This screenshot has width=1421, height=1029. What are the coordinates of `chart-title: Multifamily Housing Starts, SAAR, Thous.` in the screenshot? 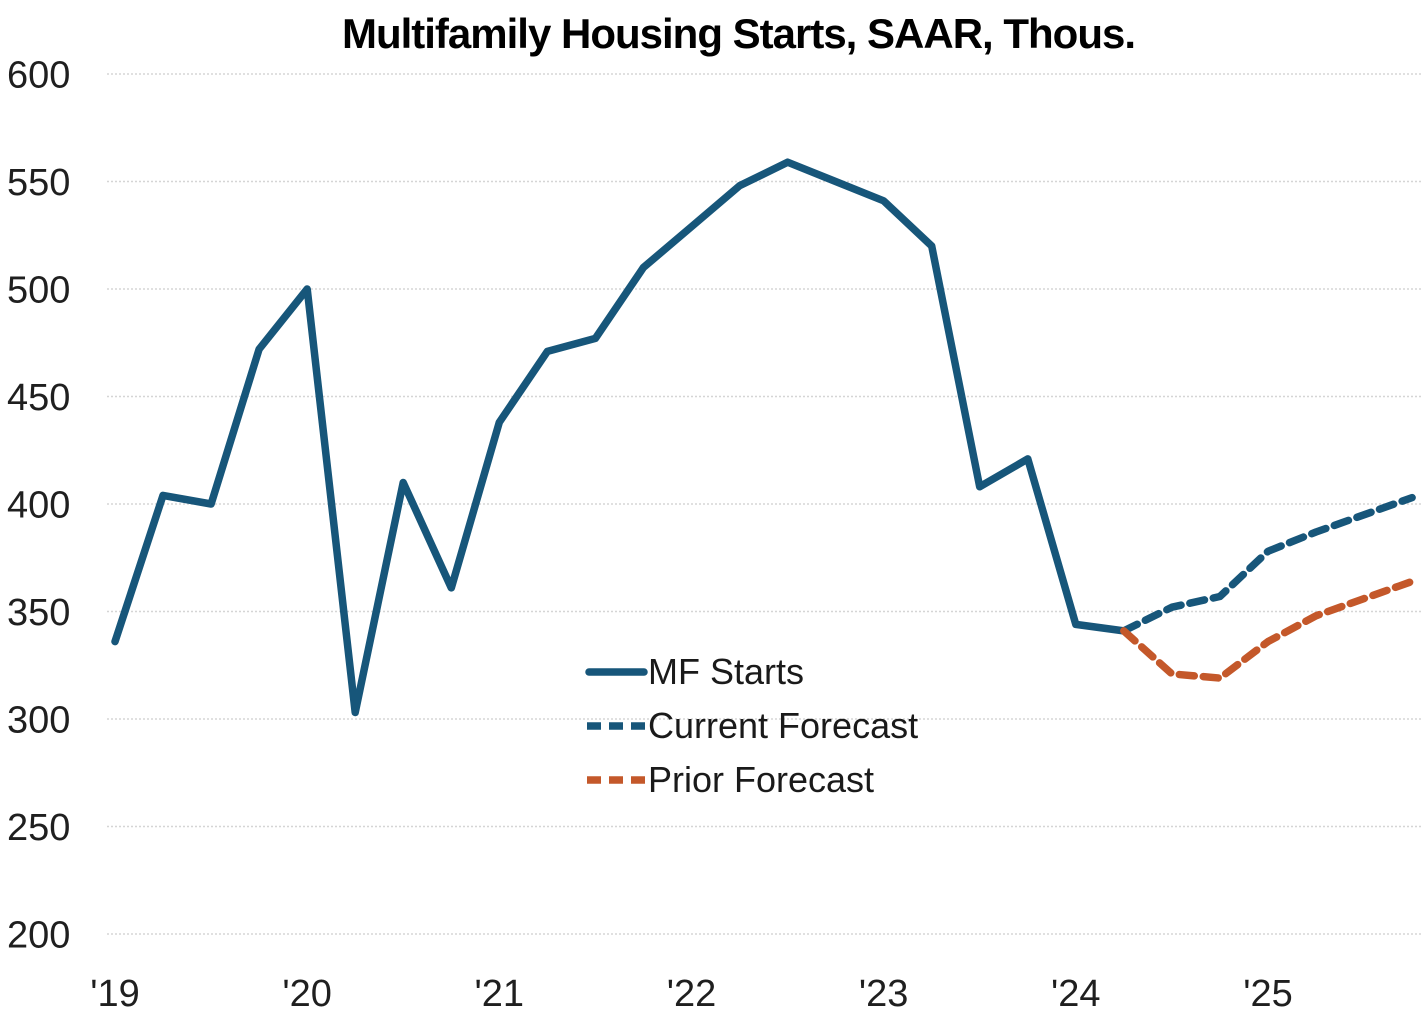 It's located at (738, 33).